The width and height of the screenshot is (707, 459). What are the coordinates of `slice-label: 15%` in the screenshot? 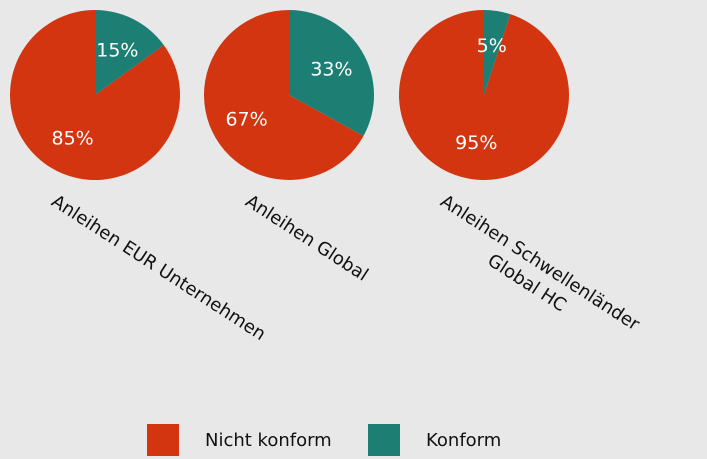 It's located at (117, 51).